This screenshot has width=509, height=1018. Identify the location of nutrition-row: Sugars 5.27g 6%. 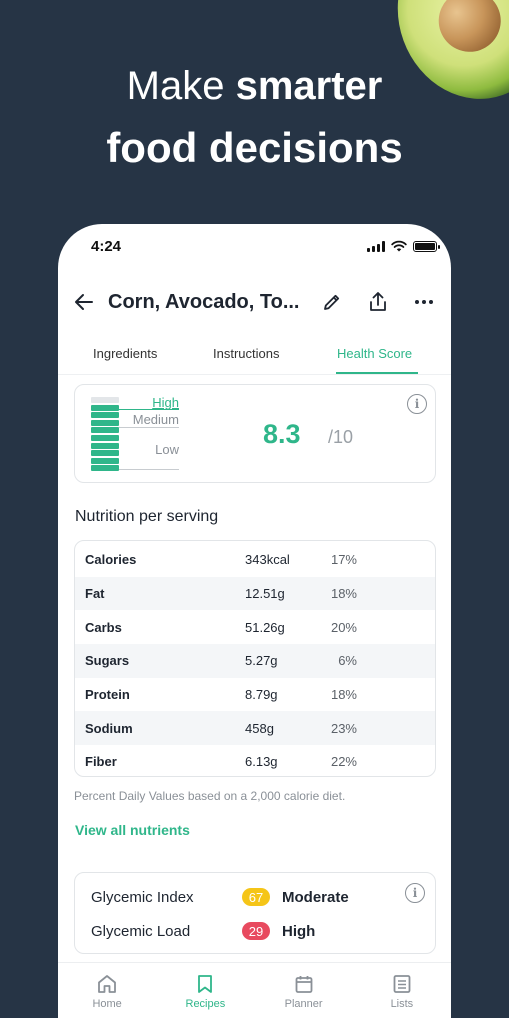
(255, 661).